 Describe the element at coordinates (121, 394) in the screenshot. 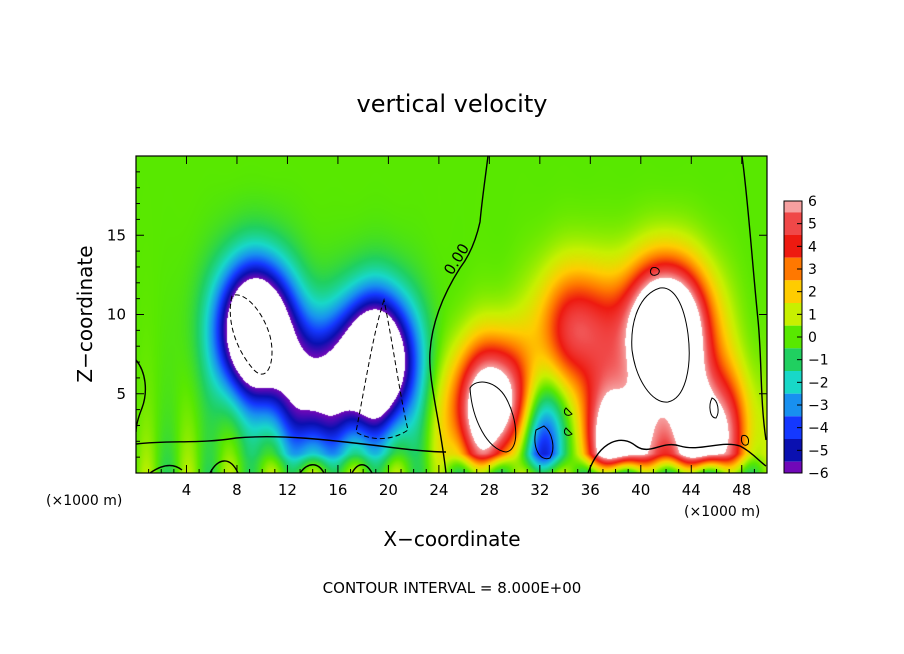

I see `y-tick-label: 5` at that location.